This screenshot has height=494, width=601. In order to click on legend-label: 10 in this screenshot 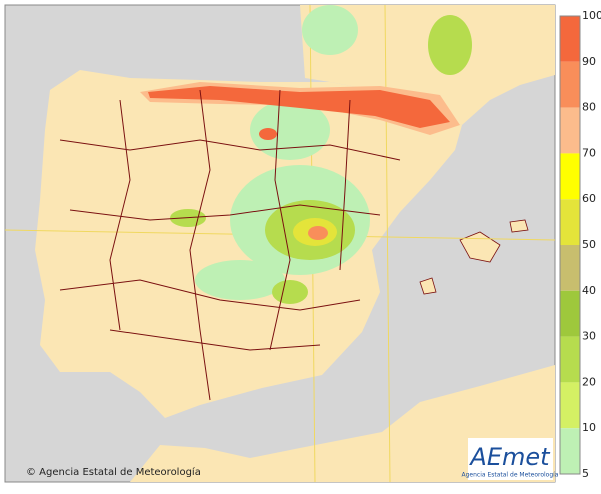, I will do `click(589, 427)`.